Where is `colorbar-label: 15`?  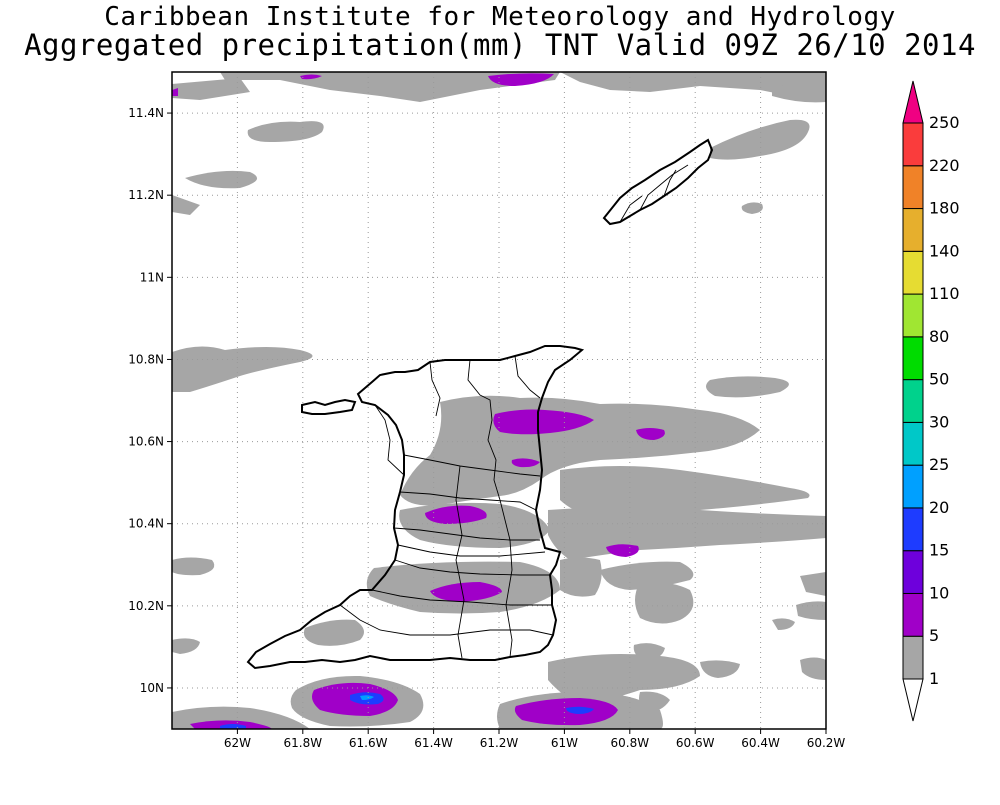 colorbar-label: 15 is located at coordinates (939, 550).